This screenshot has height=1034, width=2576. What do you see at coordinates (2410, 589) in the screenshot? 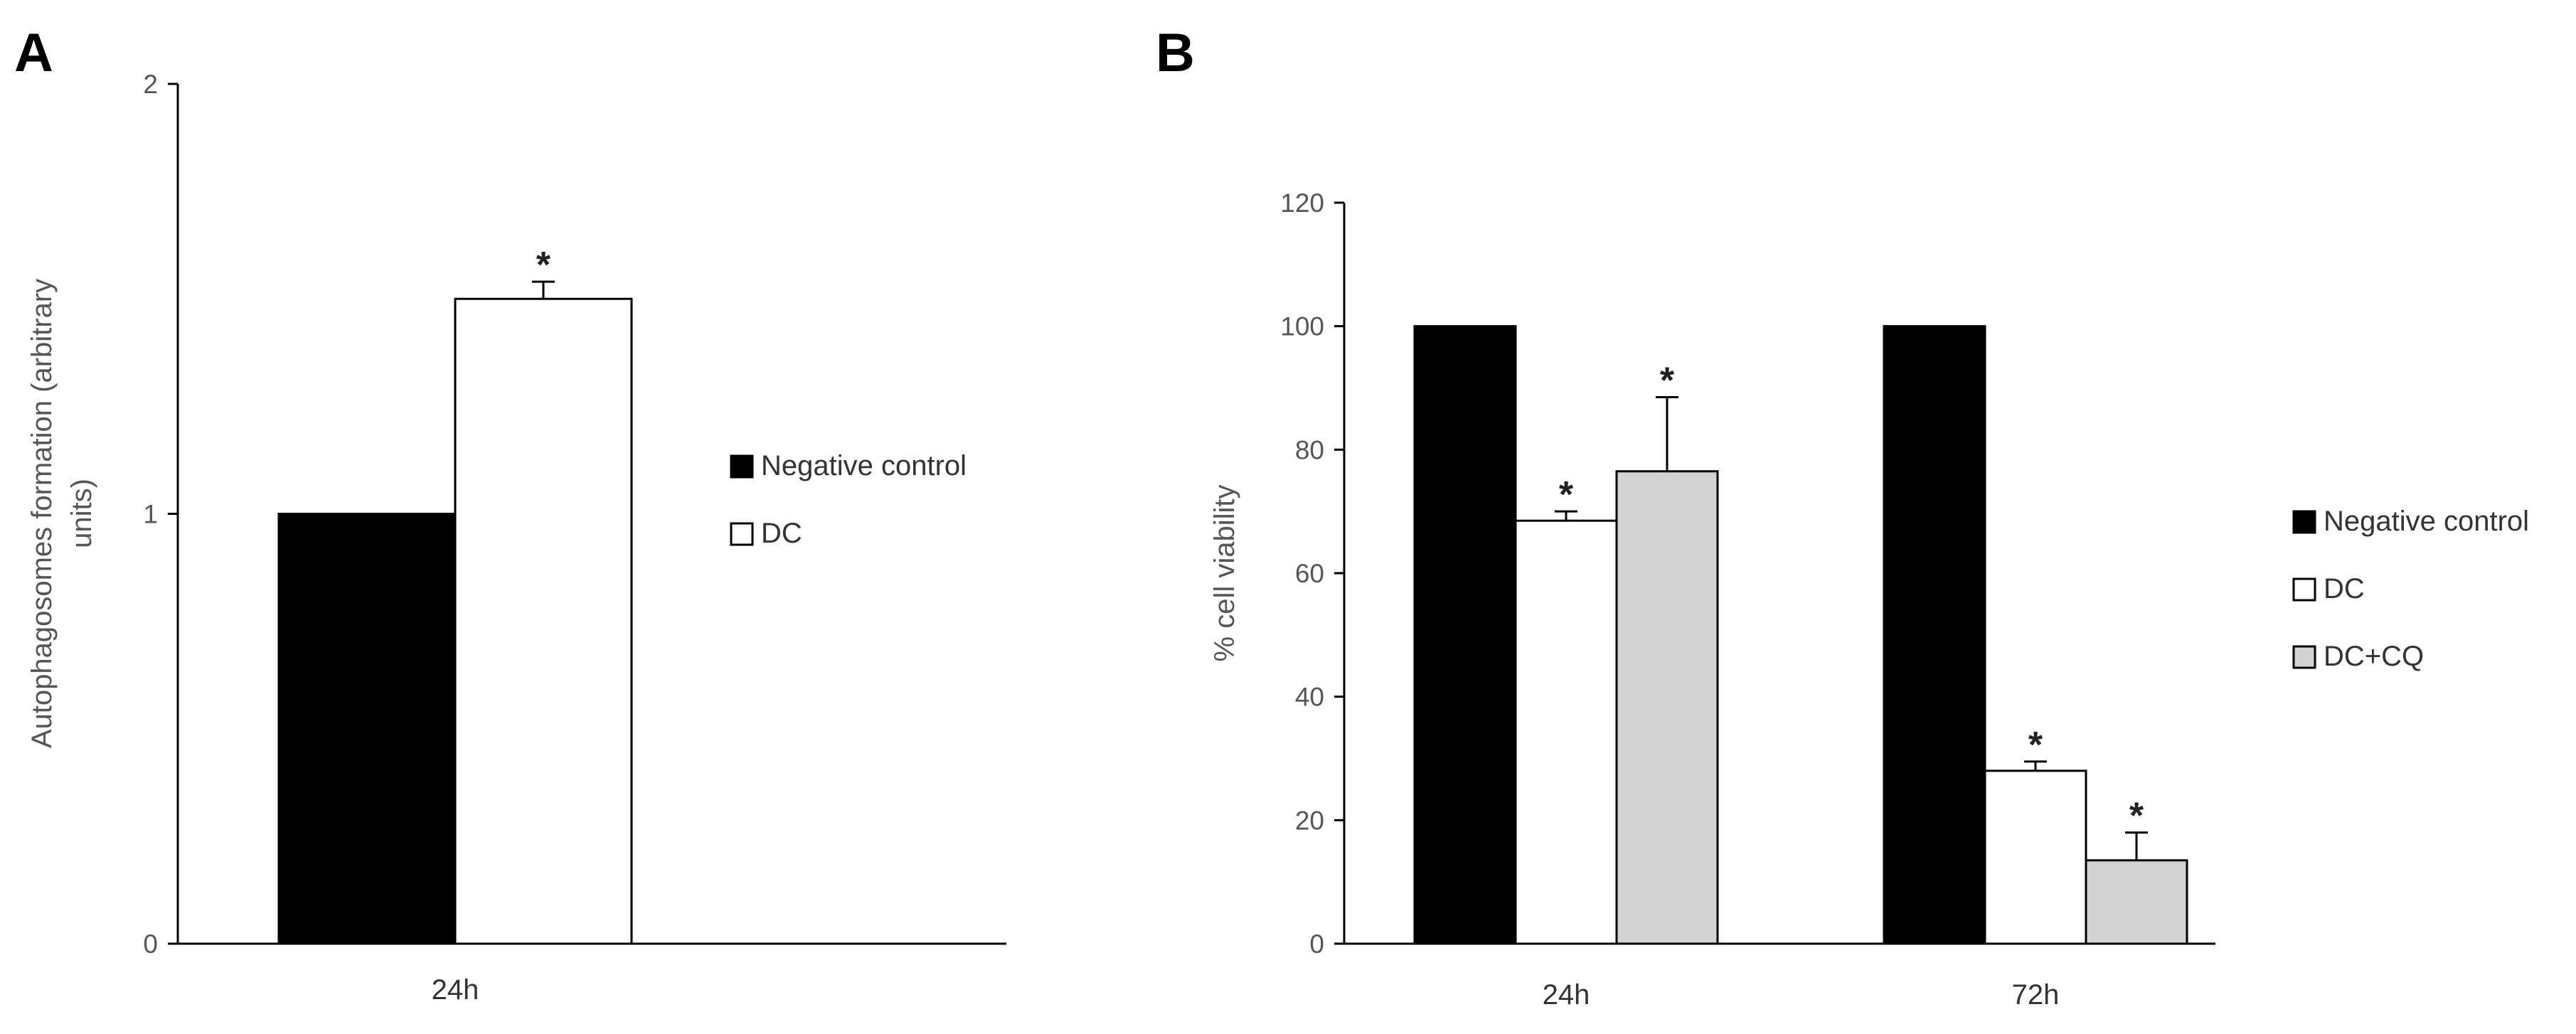
I see `panel-b-legend: Negative control DC DC+CQ` at bounding box center [2410, 589].